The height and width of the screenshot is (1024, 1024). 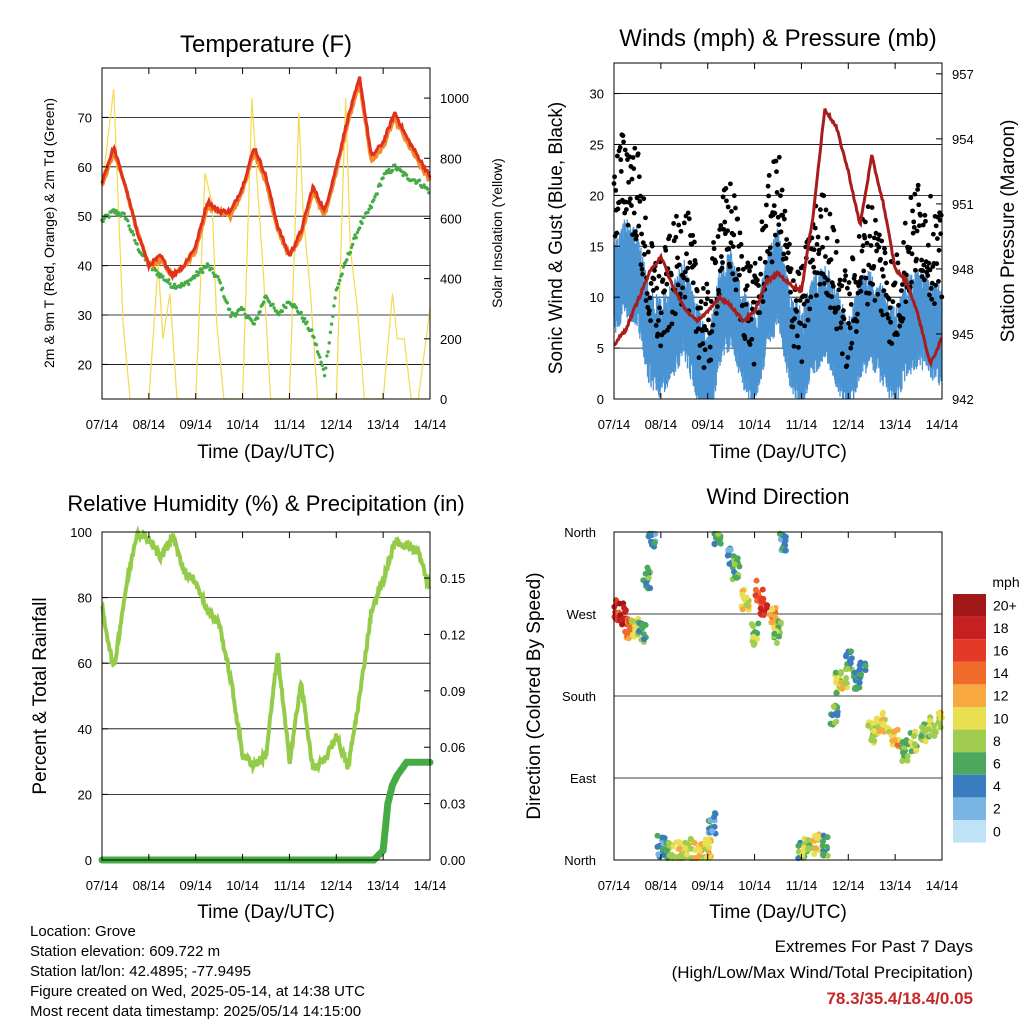 I want to click on rainfall-y2-tick-label: 0.09, so click(x=452, y=691).